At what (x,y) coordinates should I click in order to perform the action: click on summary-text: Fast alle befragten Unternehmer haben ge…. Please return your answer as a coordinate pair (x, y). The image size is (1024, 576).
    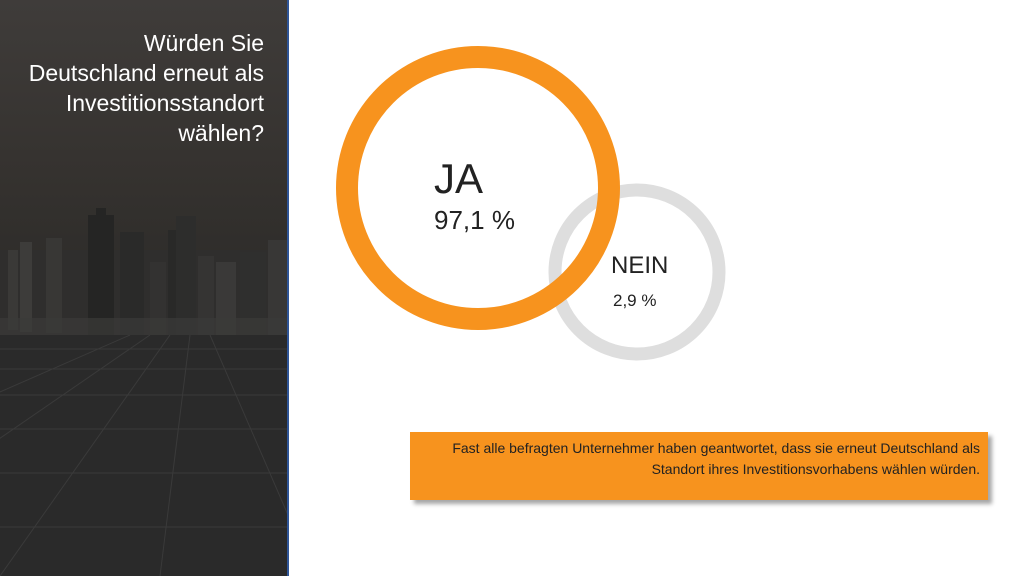
    Looking at the image, I should click on (716, 458).